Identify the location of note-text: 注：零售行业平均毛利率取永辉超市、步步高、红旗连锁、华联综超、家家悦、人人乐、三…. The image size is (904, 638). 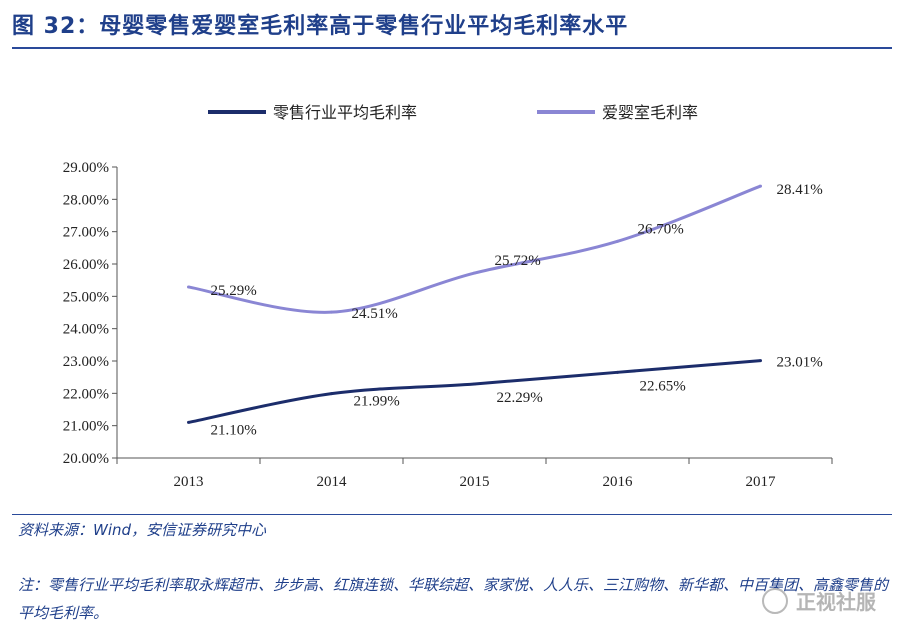
(453, 599).